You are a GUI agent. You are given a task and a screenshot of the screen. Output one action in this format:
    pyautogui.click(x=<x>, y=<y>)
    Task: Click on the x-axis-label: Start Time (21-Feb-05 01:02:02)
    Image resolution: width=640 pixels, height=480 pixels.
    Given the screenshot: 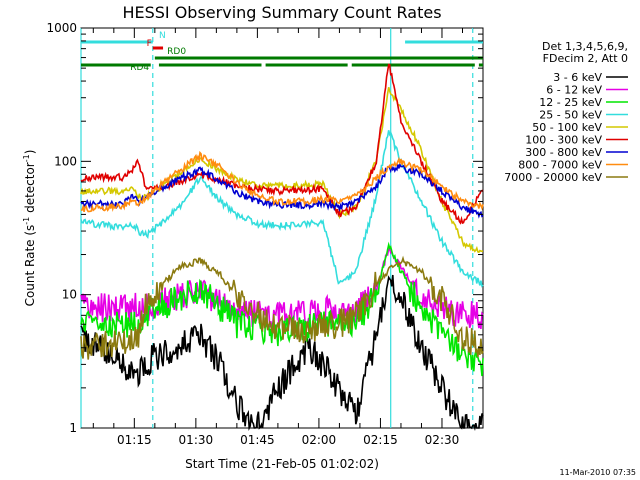 What is the action you would take?
    pyautogui.click(x=282, y=464)
    